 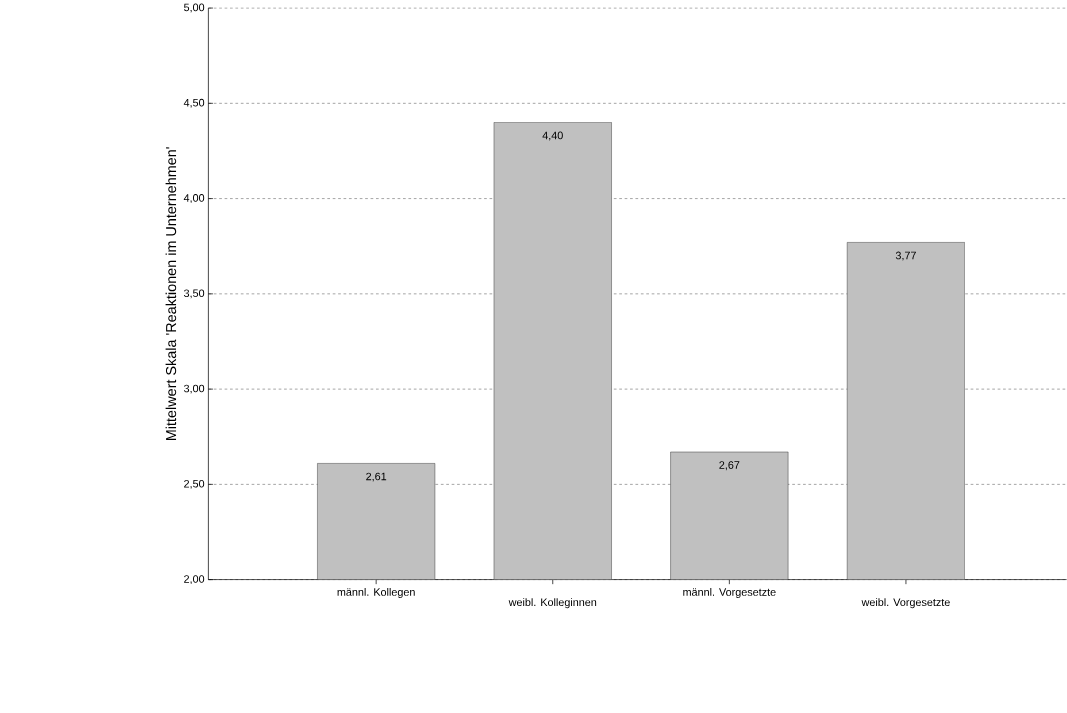 I want to click on data-label: 4,40, so click(x=552, y=136).